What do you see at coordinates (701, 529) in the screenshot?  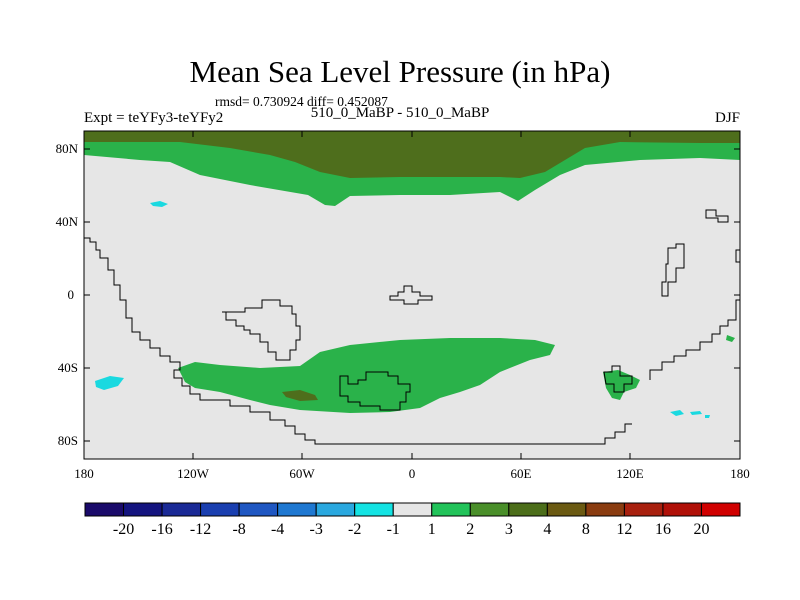 I see `colorbar-label: 20` at bounding box center [701, 529].